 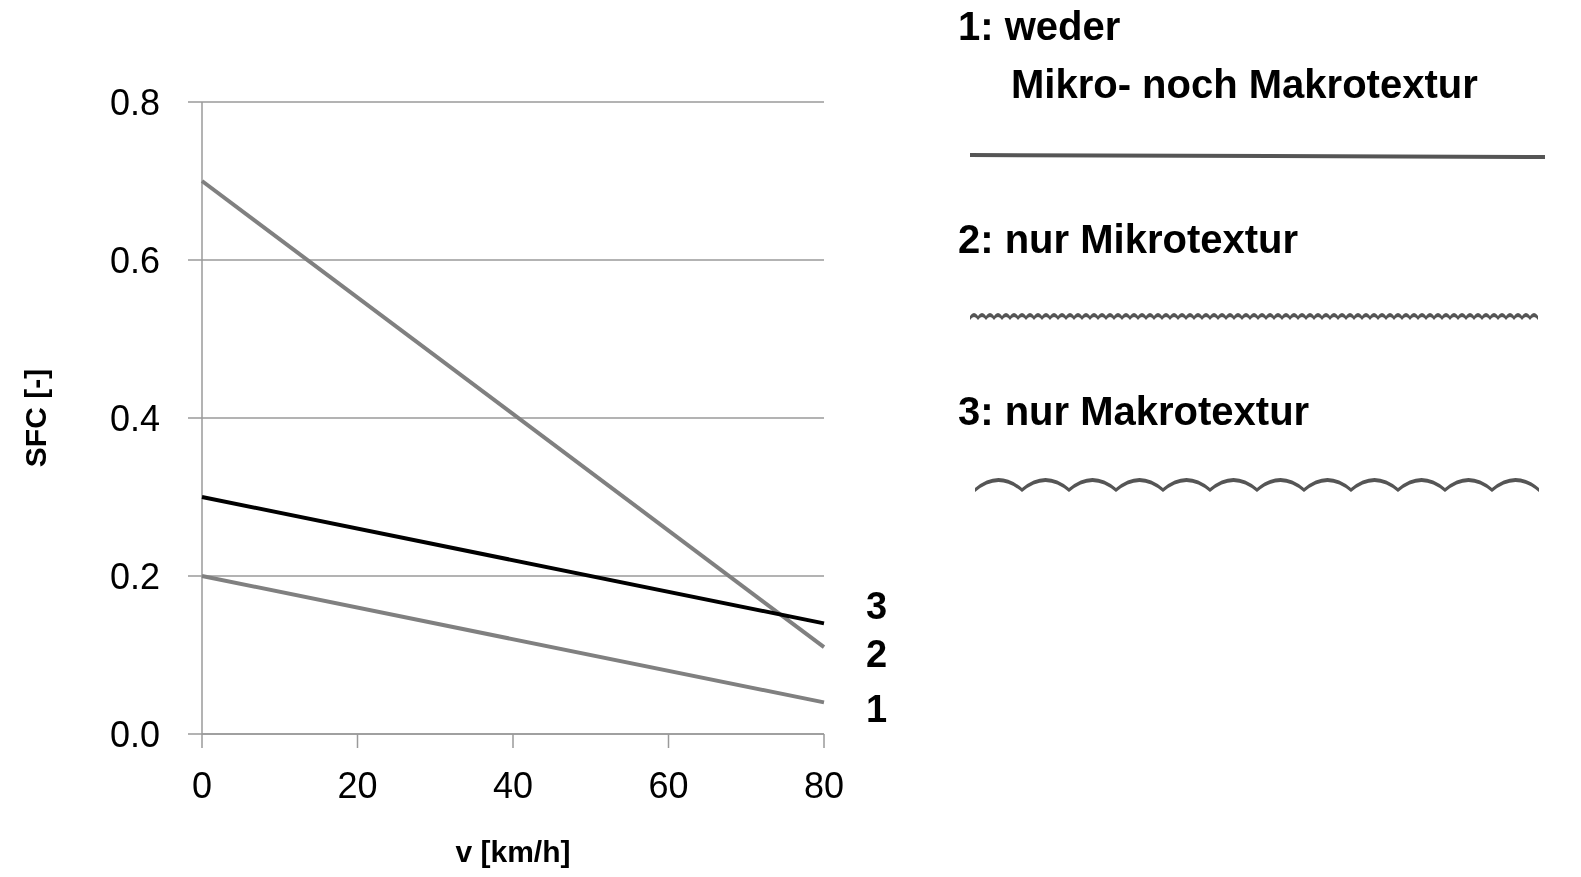 What do you see at coordinates (134, 576) in the screenshot?
I see `y-tick-label: 0.2` at bounding box center [134, 576].